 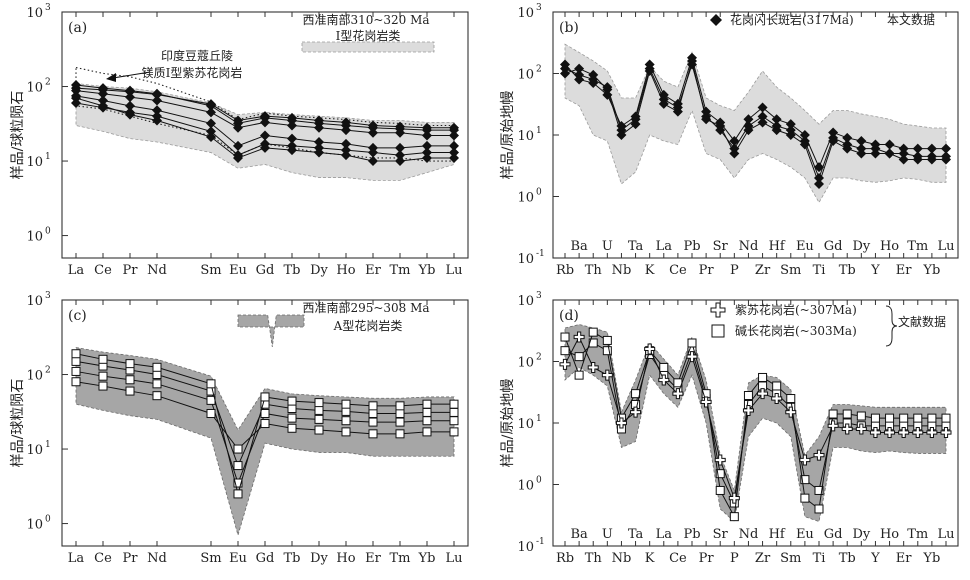 I want to click on x-tick-label: La, so click(x=664, y=534).